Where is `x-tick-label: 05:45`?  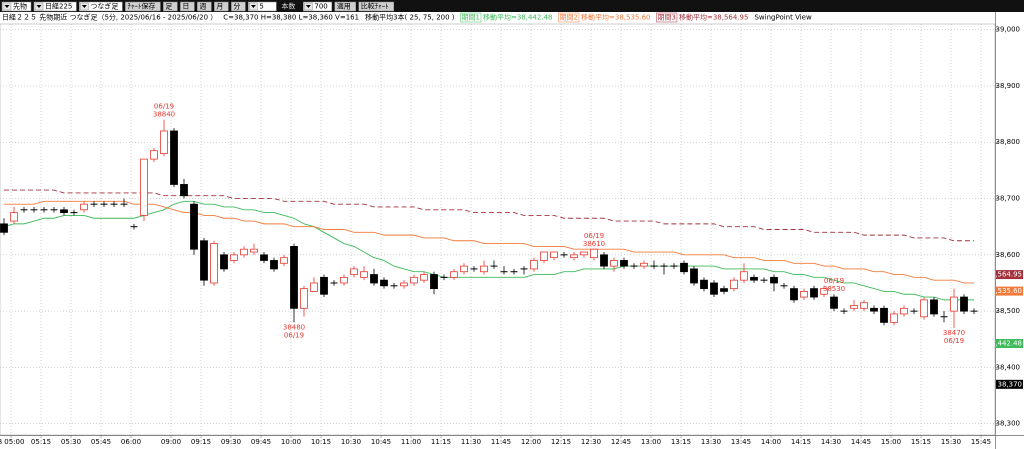 x-tick-label: 05:45 is located at coordinates (101, 442).